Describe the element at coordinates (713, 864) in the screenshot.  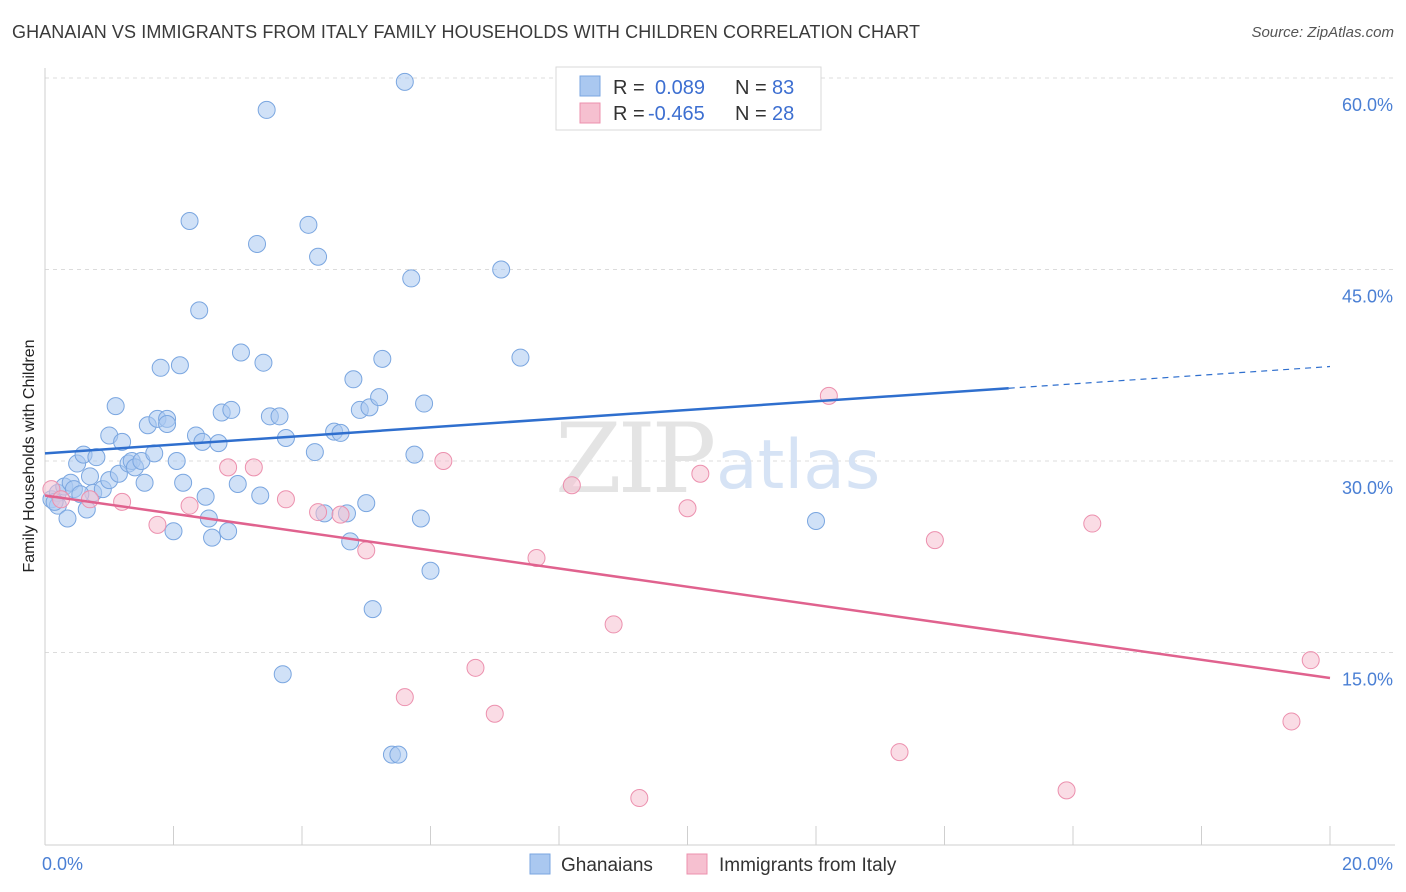
I see `bottom-legend: Ghanaians Immigrants from Italy` at that location.